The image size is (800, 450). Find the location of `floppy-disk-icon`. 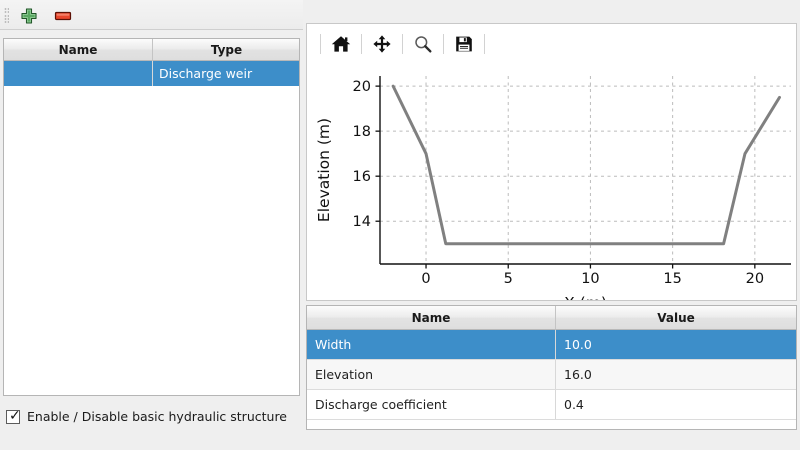

floppy-disk-icon is located at coordinates (464, 44).